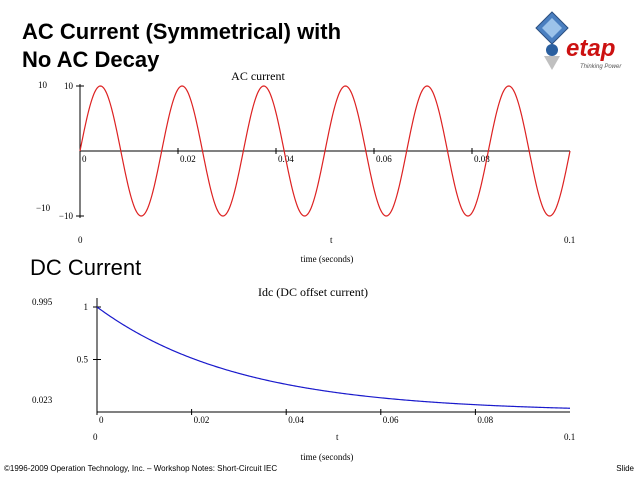 The image size is (638, 478). Describe the element at coordinates (569, 240) in the screenshot. I see `ac-x-range-max: 0.1` at that location.